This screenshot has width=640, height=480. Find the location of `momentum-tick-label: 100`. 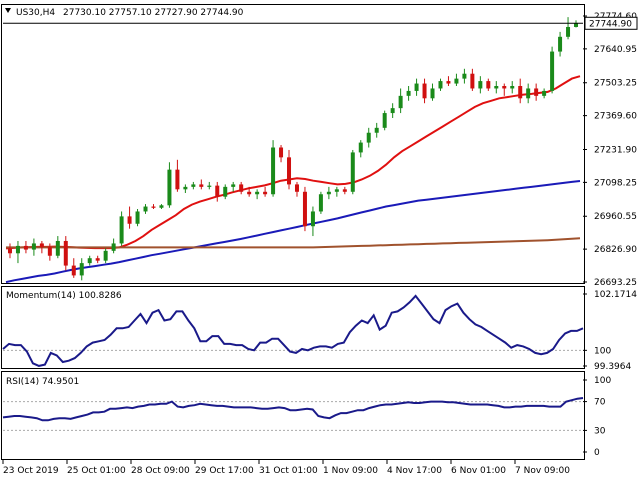

momentum-tick-label: 100 is located at coordinates (602, 351).